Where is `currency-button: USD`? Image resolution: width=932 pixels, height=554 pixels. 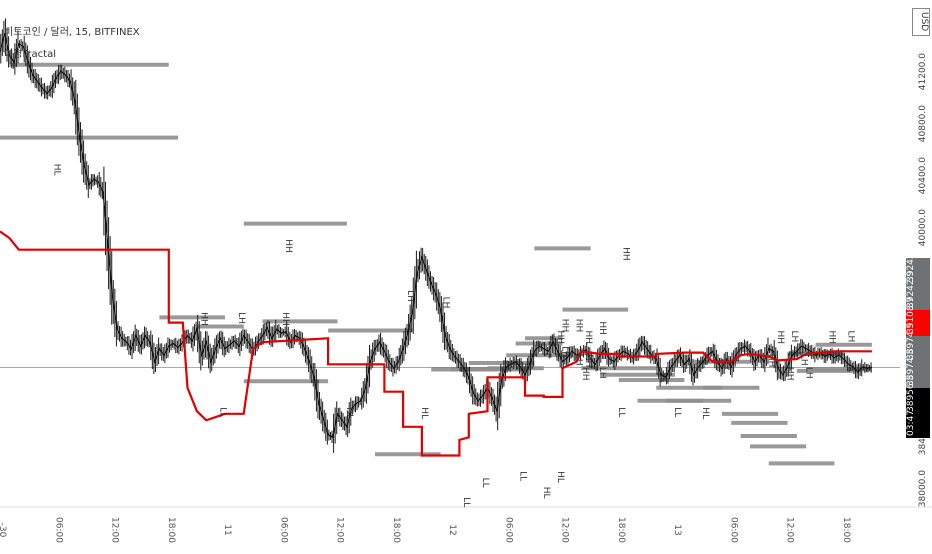 currency-button: USD is located at coordinates (921, 22).